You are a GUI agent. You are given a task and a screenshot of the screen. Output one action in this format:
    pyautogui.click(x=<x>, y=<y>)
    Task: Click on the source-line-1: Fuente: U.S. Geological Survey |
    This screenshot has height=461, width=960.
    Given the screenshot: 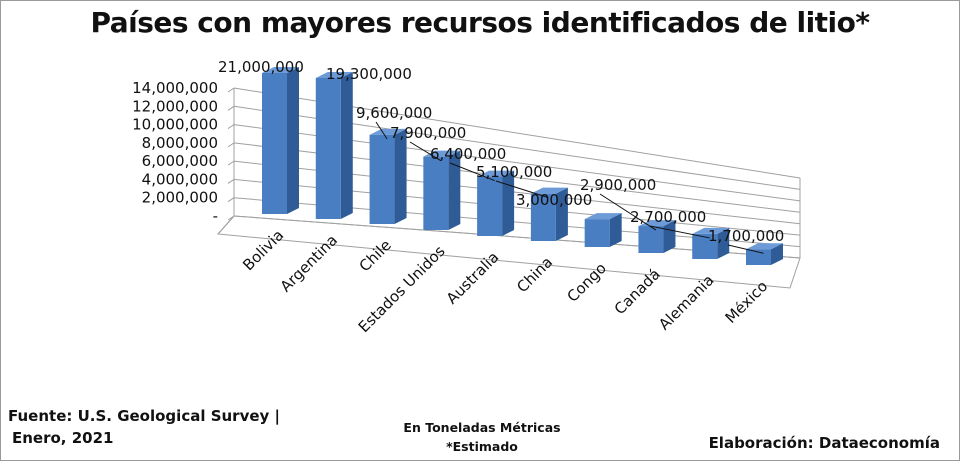 What is the action you would take?
    pyautogui.click(x=144, y=416)
    